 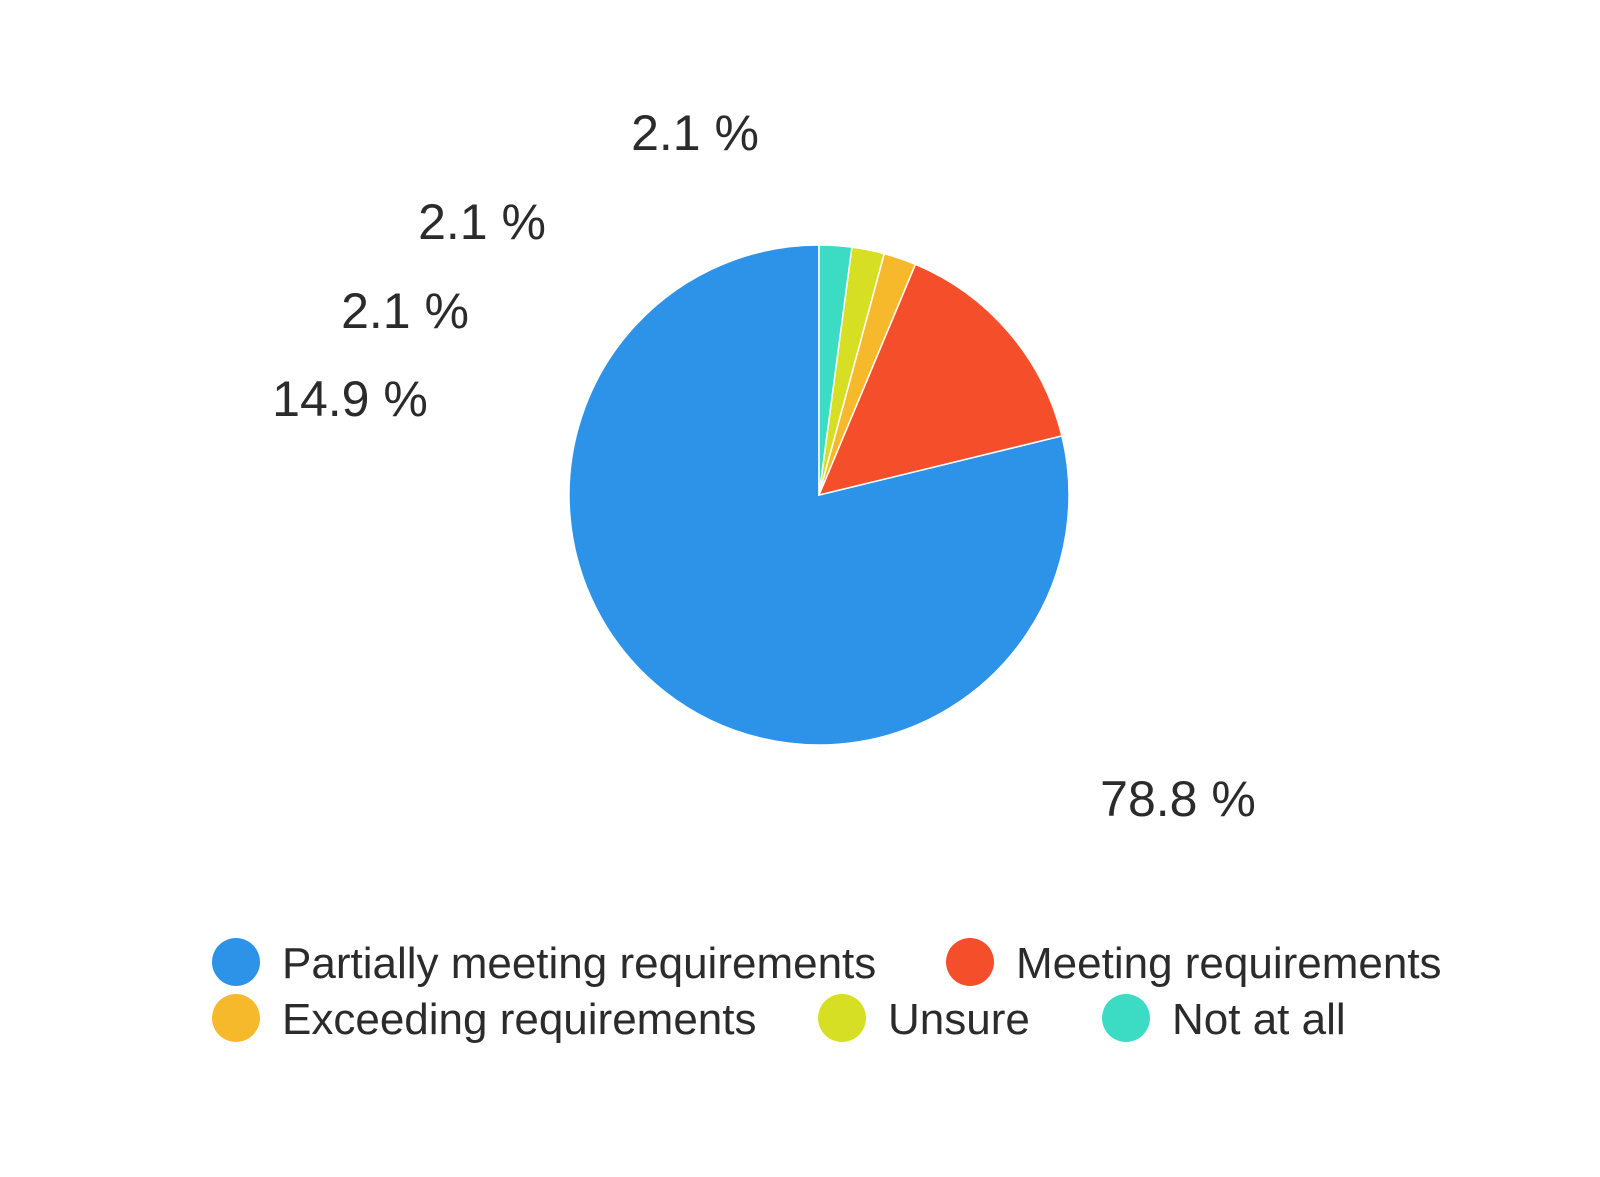 I want to click on legend-label-not-at-all: Not at all, so click(x=1259, y=1019).